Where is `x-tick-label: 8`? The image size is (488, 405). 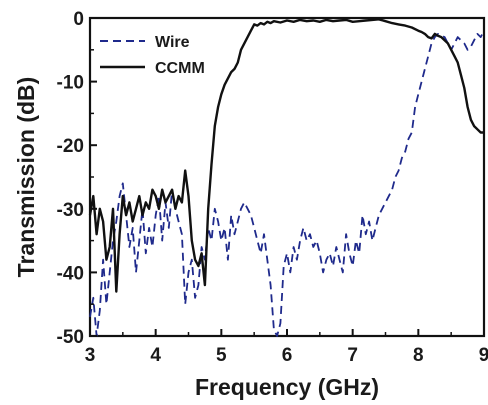
x-tick-label: 8 is located at coordinates (418, 355).